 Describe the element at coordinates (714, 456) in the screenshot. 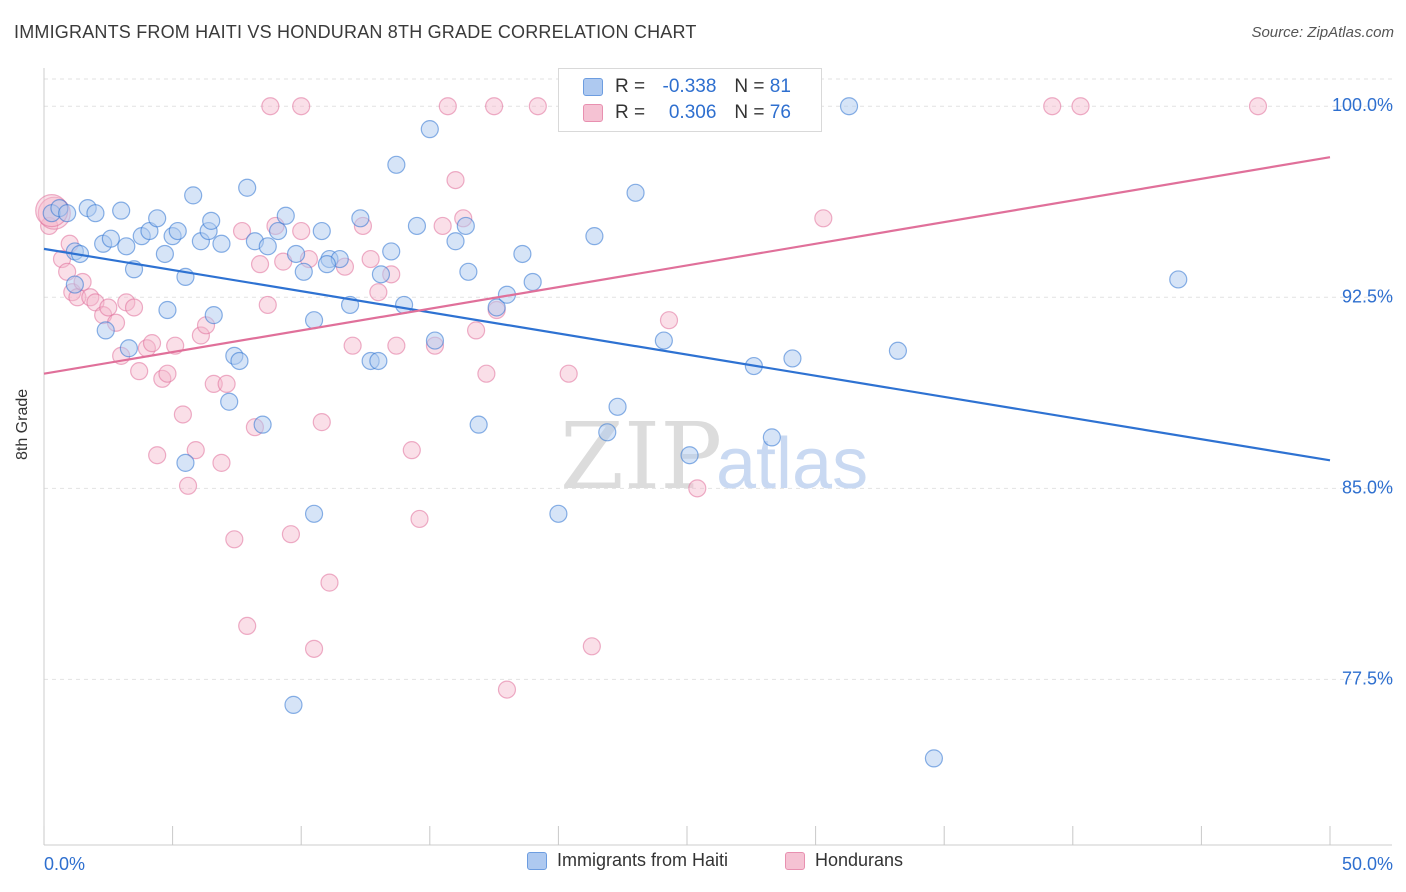

I see `watermark: ZIP atlas` at that location.